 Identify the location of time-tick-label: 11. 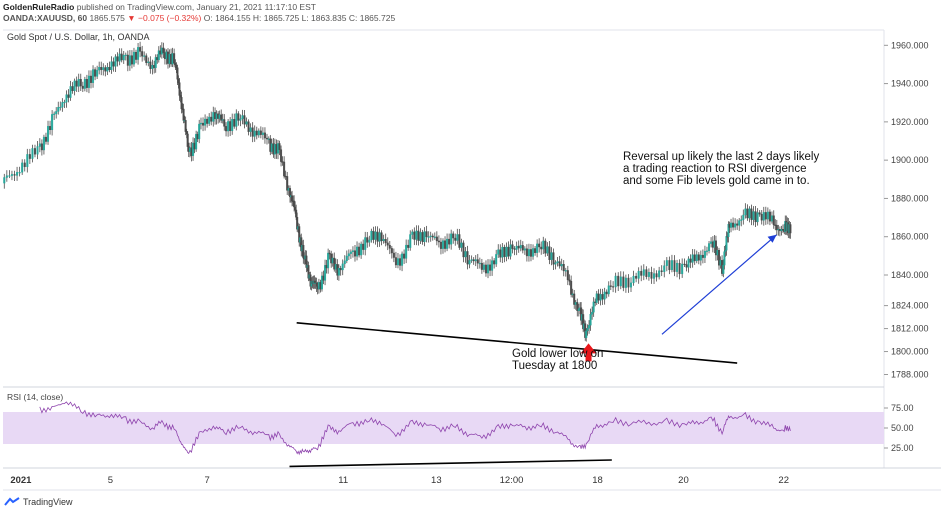
(343, 480).